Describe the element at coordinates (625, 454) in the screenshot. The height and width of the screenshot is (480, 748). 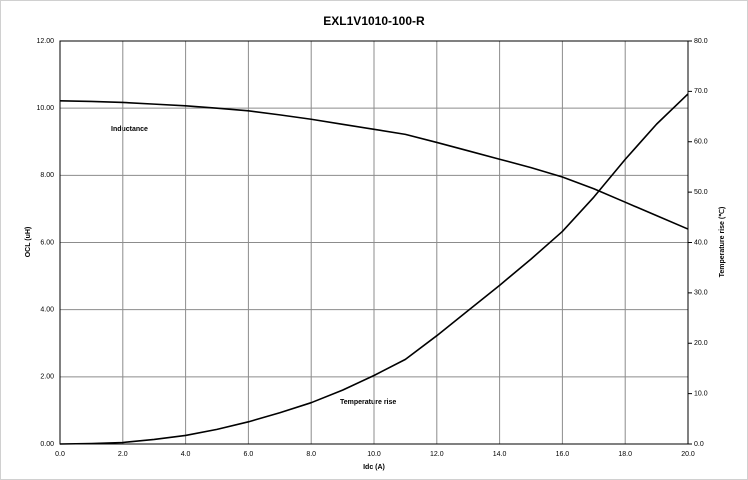
I see `x-tick-label: 18.0` at that location.